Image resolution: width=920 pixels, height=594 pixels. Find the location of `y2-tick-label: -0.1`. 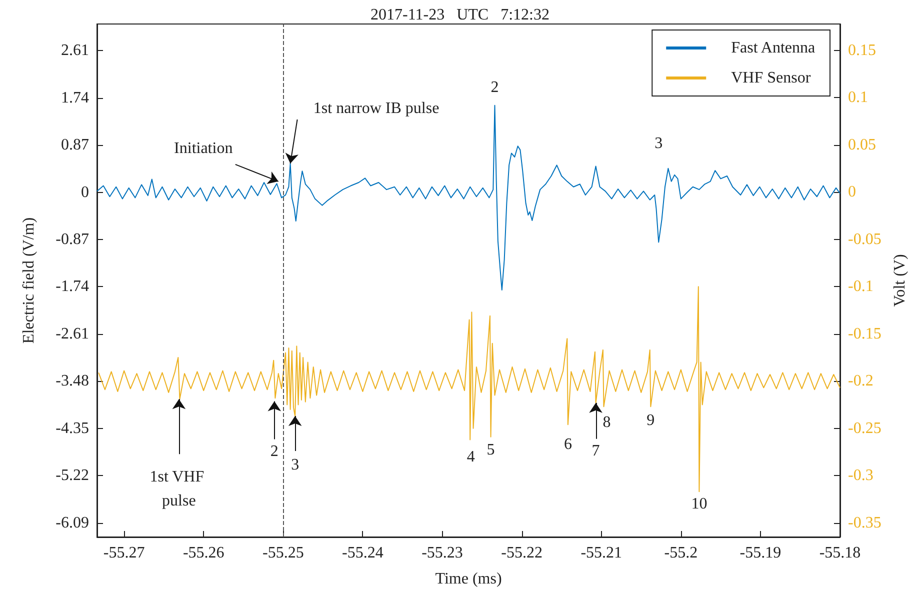

y2-tick-label: -0.1 is located at coordinates (861, 287).